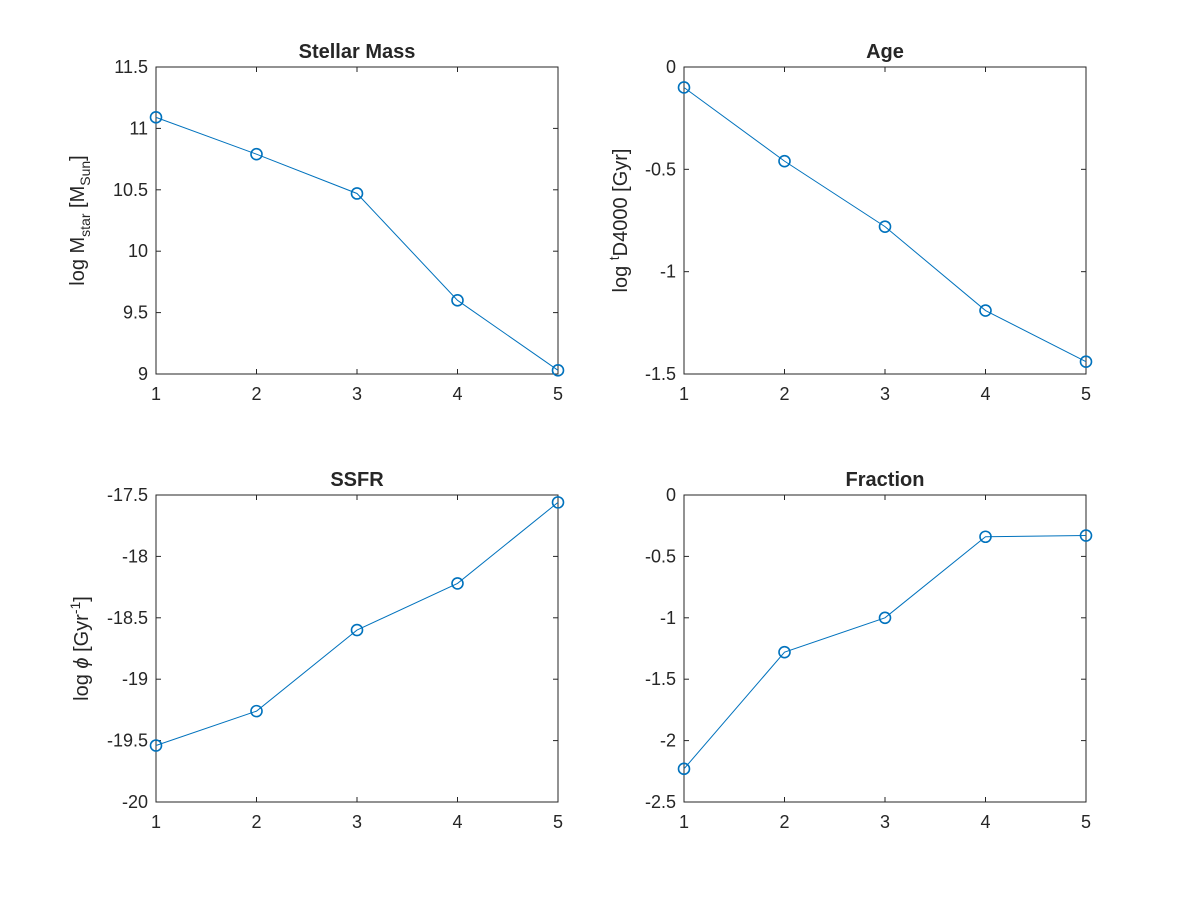 Image resolution: width=1200 pixels, height=900 pixels. Describe the element at coordinates (78, 200) in the screenshot. I see `y-axis-label-mid: [M` at that location.